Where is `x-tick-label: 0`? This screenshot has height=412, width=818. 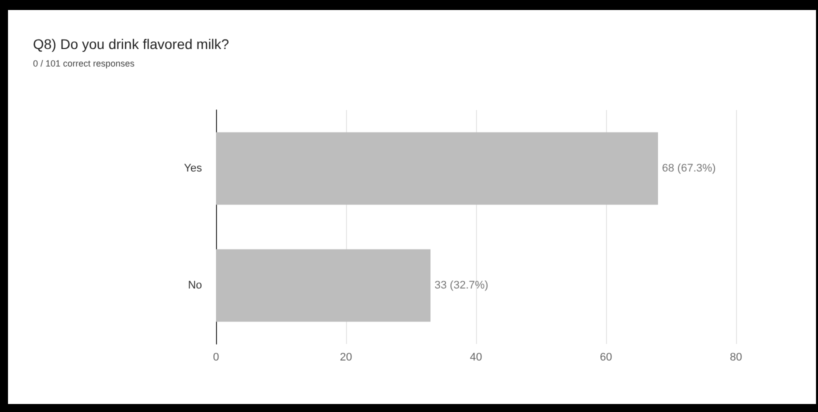
x-tick-label: 0 is located at coordinates (216, 358).